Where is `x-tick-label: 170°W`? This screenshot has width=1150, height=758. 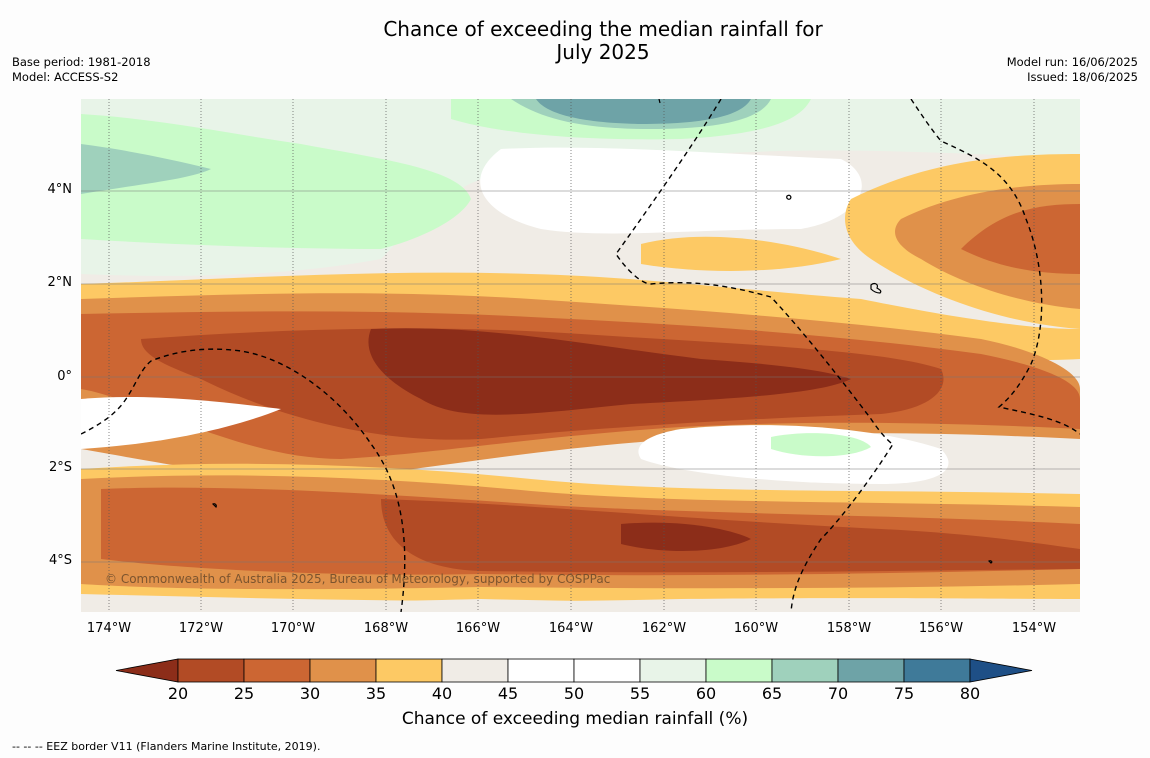 x-tick-label: 170°W is located at coordinates (293, 628).